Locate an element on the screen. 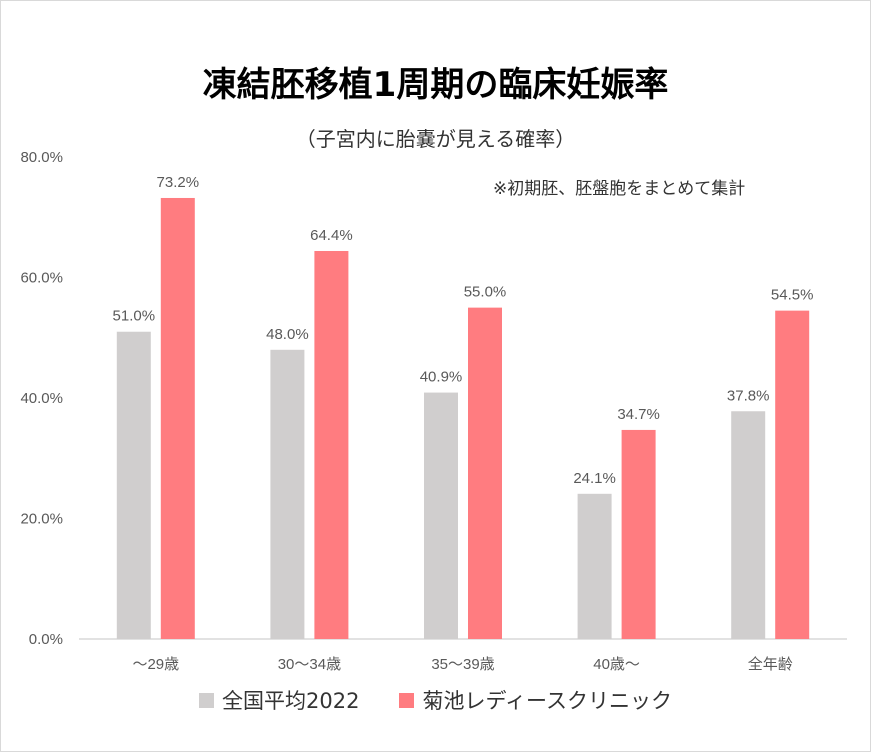 Image resolution: width=871 pixels, height=752 pixels. y-tick-label: 60.0% is located at coordinates (41, 278).